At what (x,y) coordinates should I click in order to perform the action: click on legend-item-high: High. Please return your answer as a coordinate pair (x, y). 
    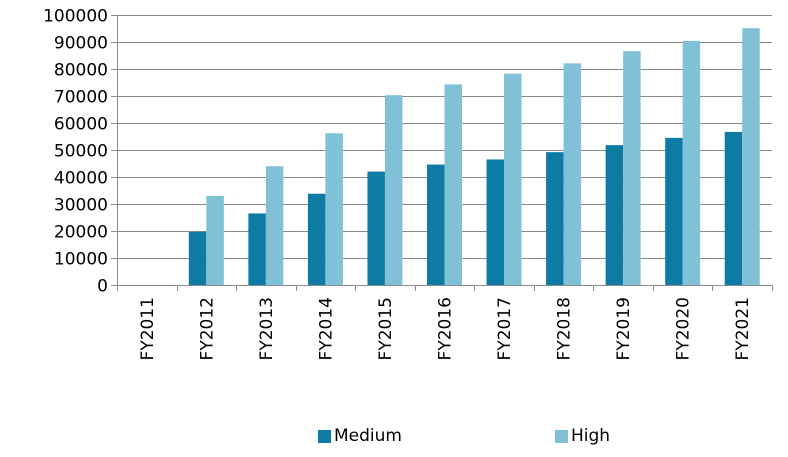
    Looking at the image, I should click on (582, 436).